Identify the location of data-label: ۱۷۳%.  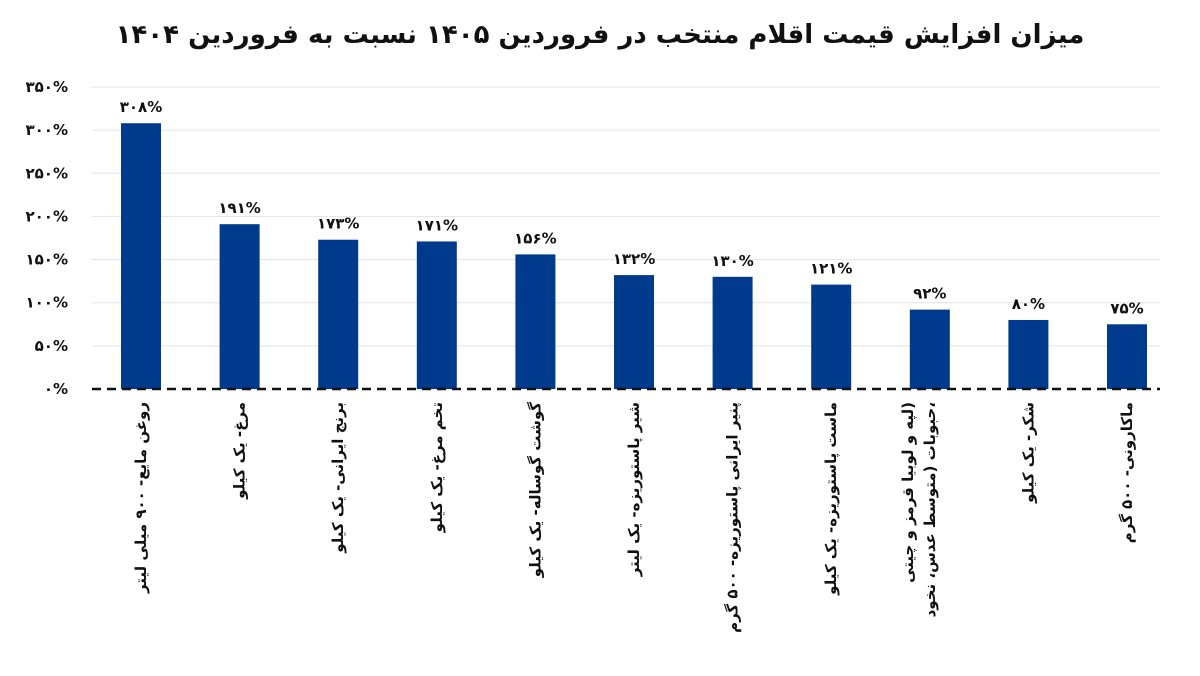
(338, 224).